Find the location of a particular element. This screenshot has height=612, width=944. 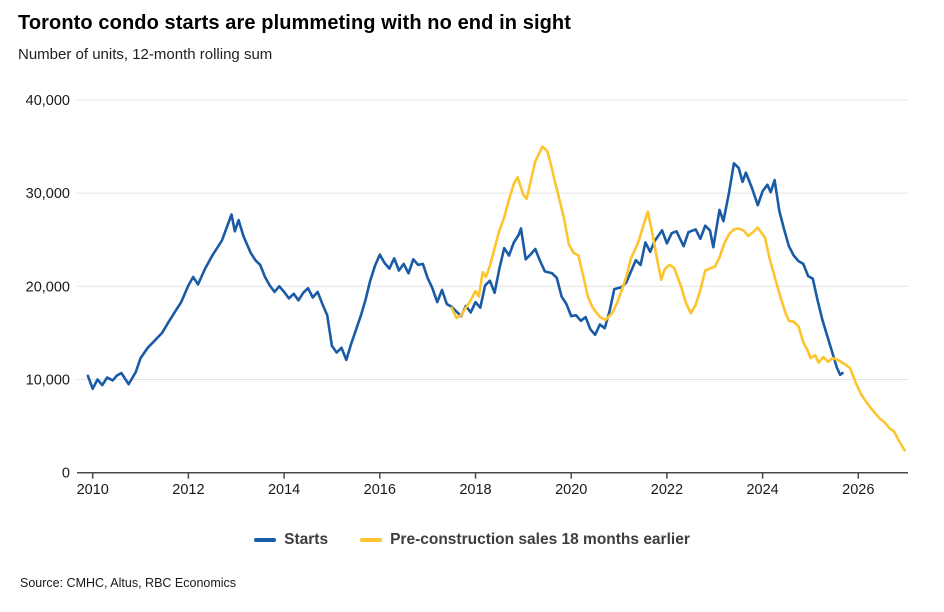

legend-swatch-starts is located at coordinates (265, 540).